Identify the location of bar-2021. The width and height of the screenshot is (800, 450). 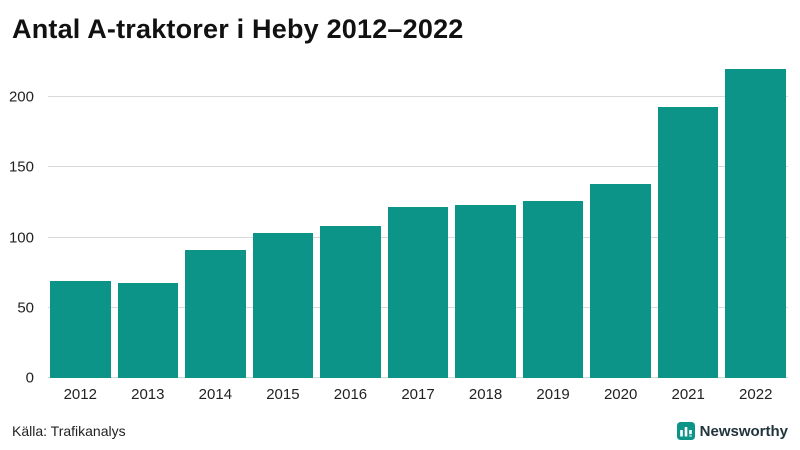
(688, 242).